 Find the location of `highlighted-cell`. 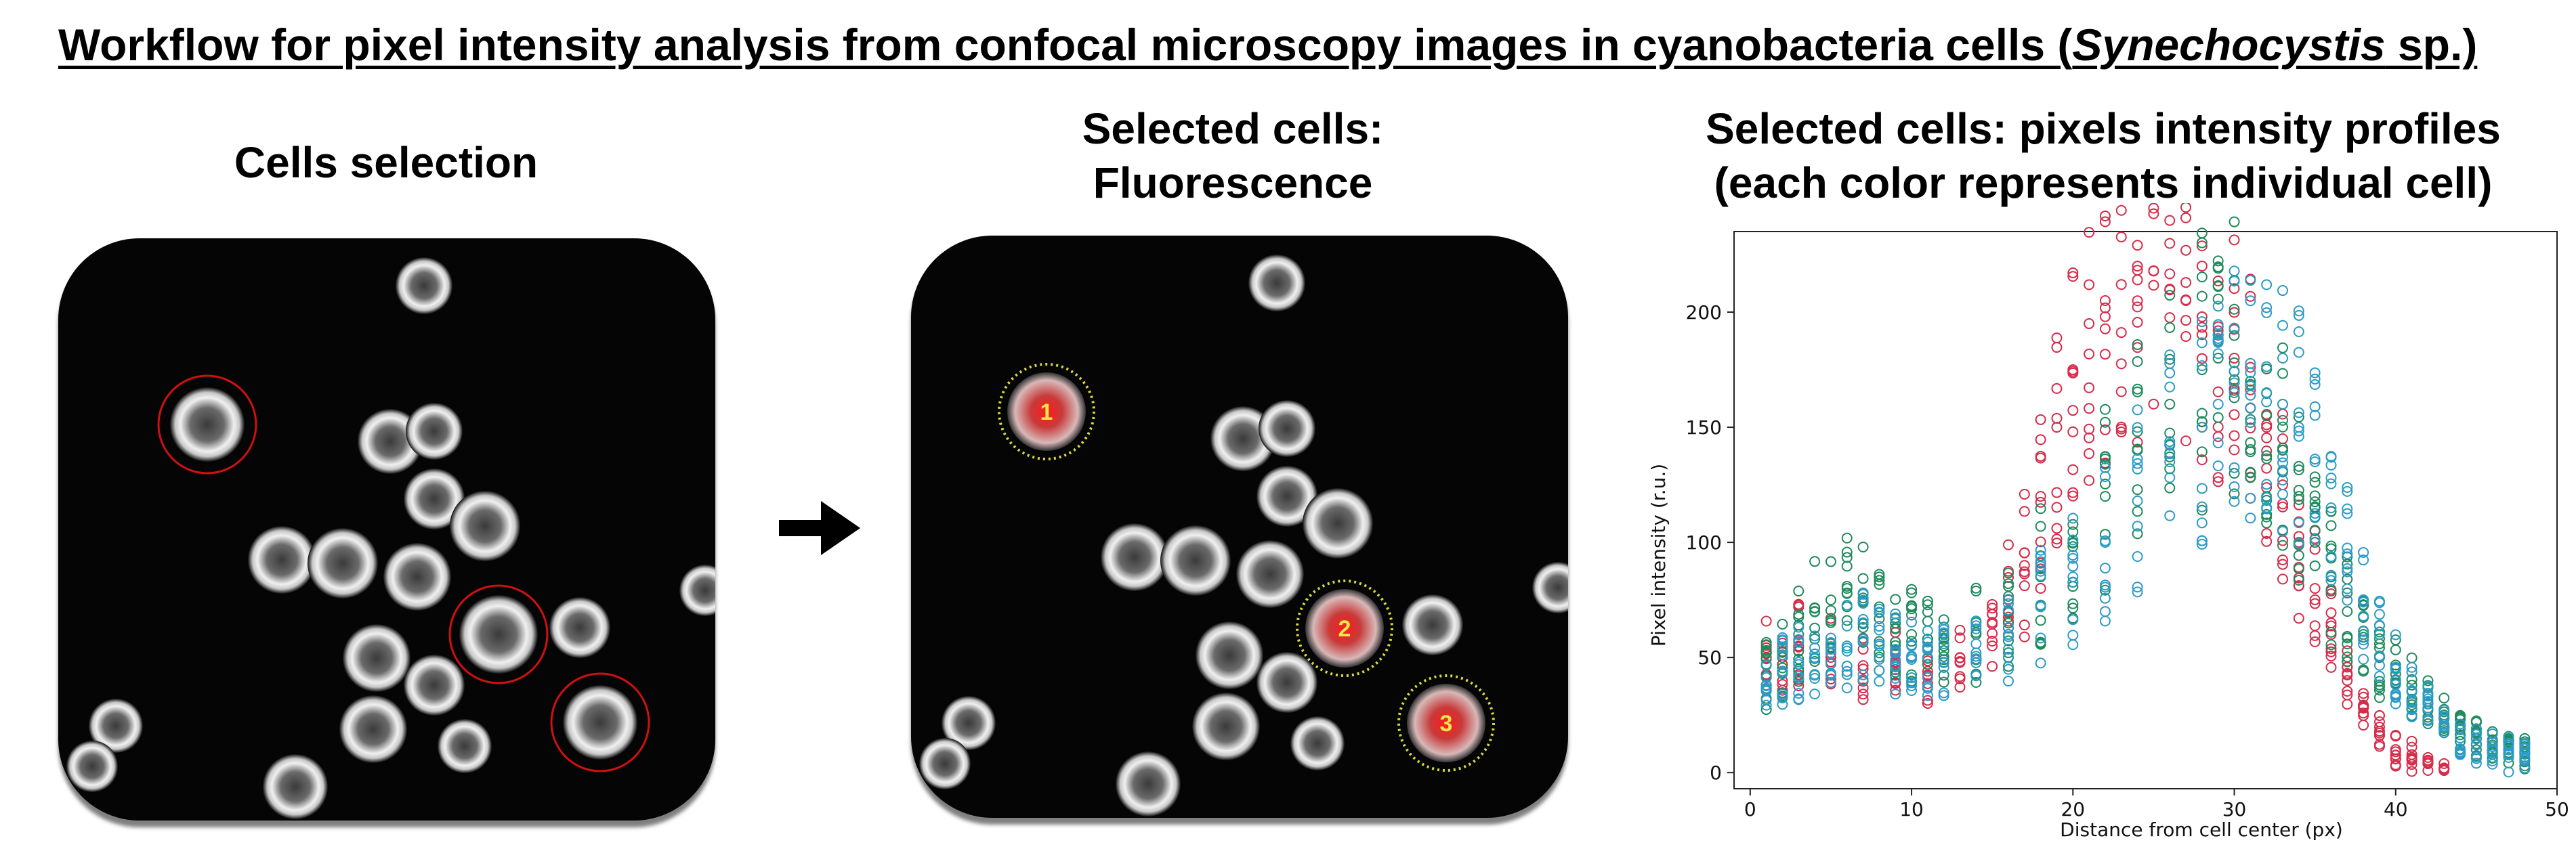

highlighted-cell is located at coordinates (1046, 411).